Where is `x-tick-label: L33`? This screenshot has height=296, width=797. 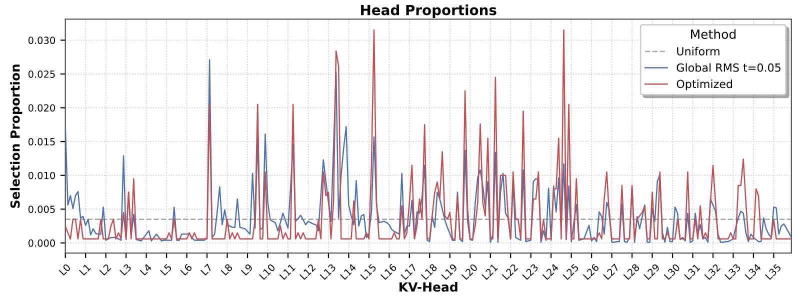
x-tick-label: L33 is located at coordinates (732, 271).